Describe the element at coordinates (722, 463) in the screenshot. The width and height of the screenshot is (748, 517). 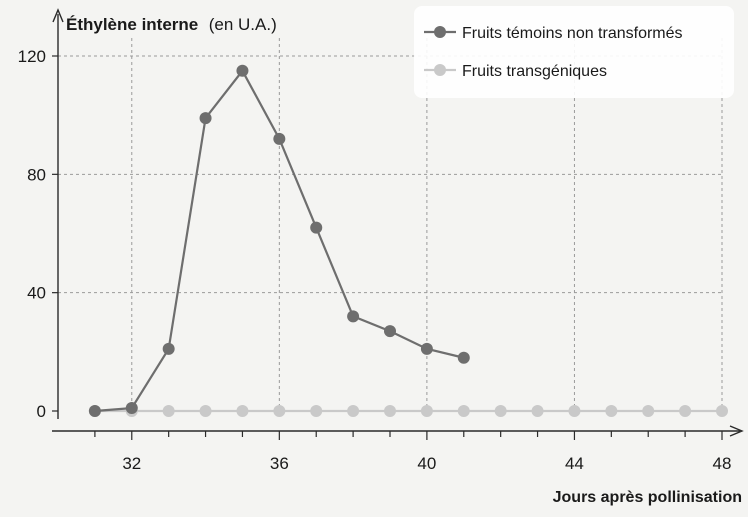
I see `x-tick-label: 48` at that location.